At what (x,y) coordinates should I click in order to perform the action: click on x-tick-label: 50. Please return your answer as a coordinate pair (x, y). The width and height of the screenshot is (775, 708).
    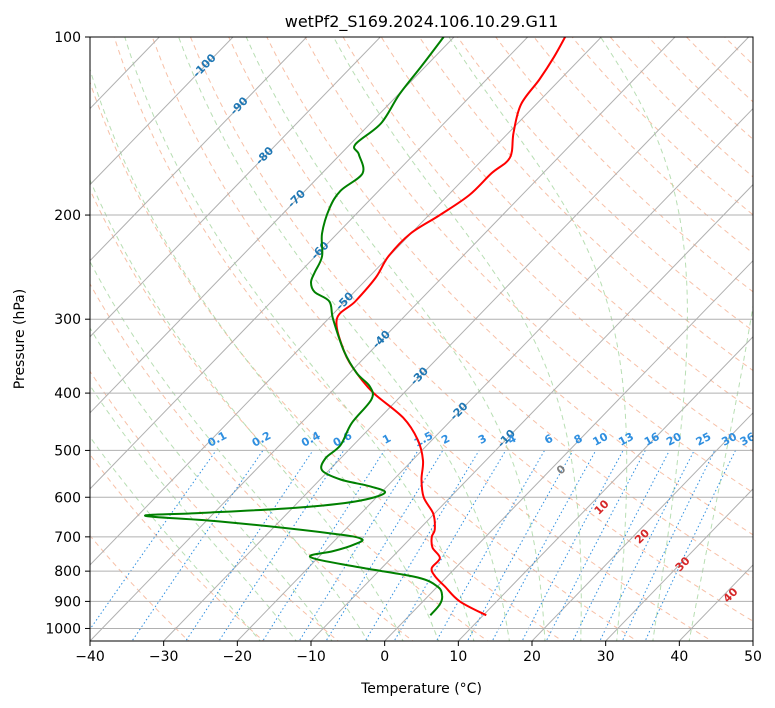
    Looking at the image, I should click on (753, 657).